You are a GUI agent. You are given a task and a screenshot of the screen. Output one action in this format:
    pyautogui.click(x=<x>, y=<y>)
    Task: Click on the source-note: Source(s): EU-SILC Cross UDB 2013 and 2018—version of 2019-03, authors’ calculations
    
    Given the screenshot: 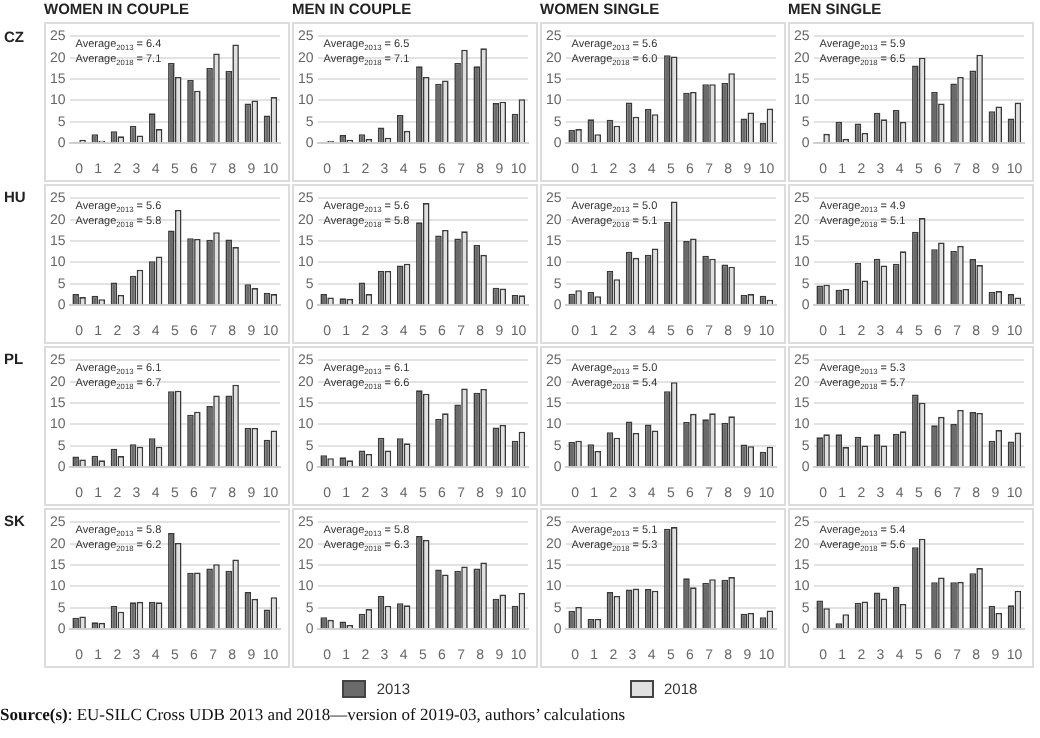 What is the action you would take?
    pyautogui.click(x=312, y=714)
    